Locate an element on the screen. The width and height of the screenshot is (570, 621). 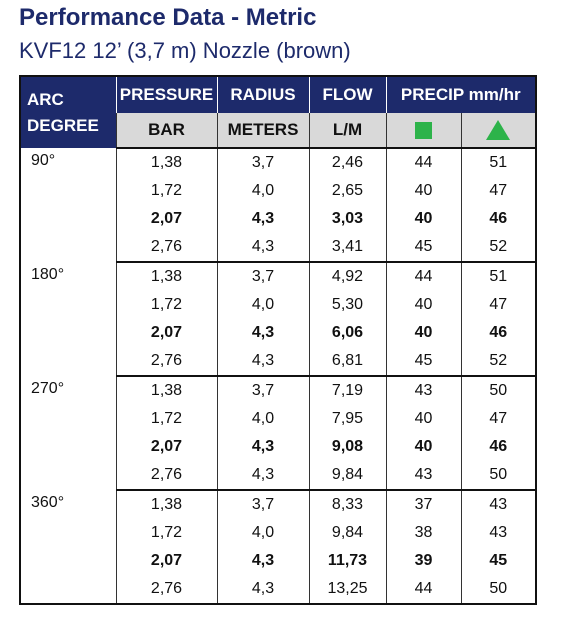
data-row: 1,72 4,0 9,84 38 43 is located at coordinates (278, 533).